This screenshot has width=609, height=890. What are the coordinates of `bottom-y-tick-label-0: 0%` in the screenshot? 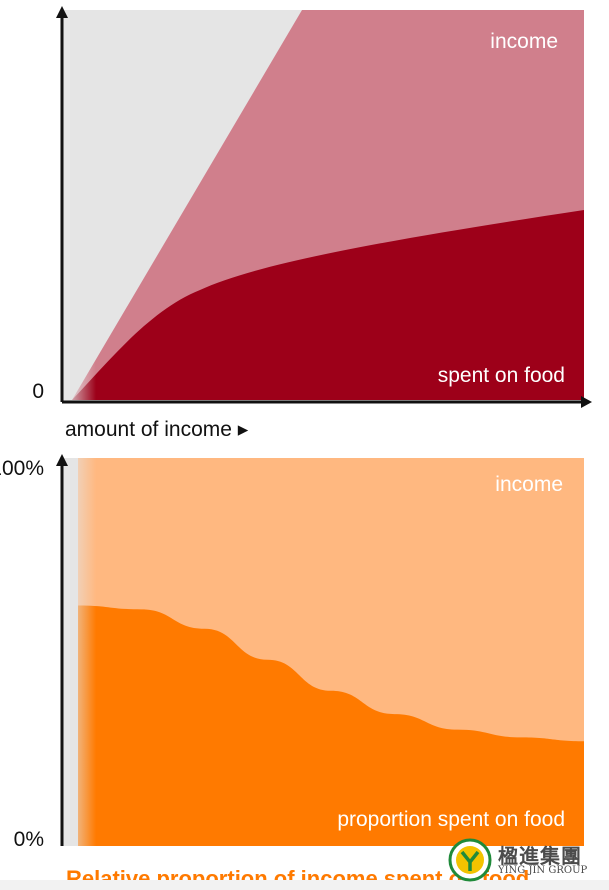 It's located at (29, 839).